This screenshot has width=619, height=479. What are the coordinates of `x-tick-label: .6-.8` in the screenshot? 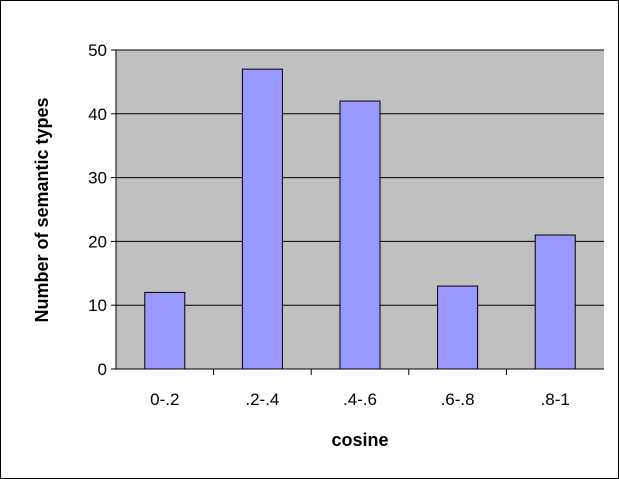 It's located at (458, 399).